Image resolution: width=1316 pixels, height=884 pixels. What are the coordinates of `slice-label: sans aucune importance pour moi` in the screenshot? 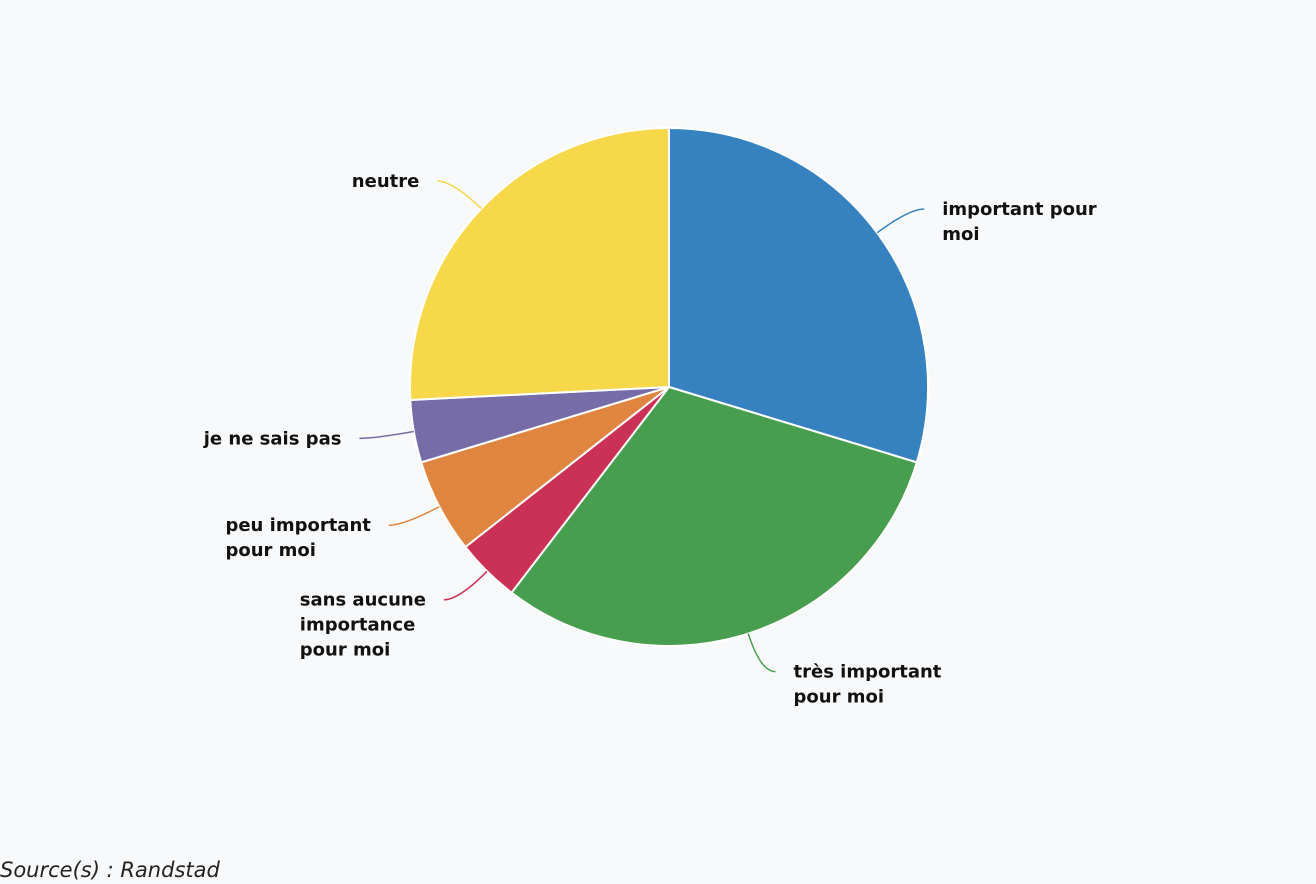 It's located at (363, 625).